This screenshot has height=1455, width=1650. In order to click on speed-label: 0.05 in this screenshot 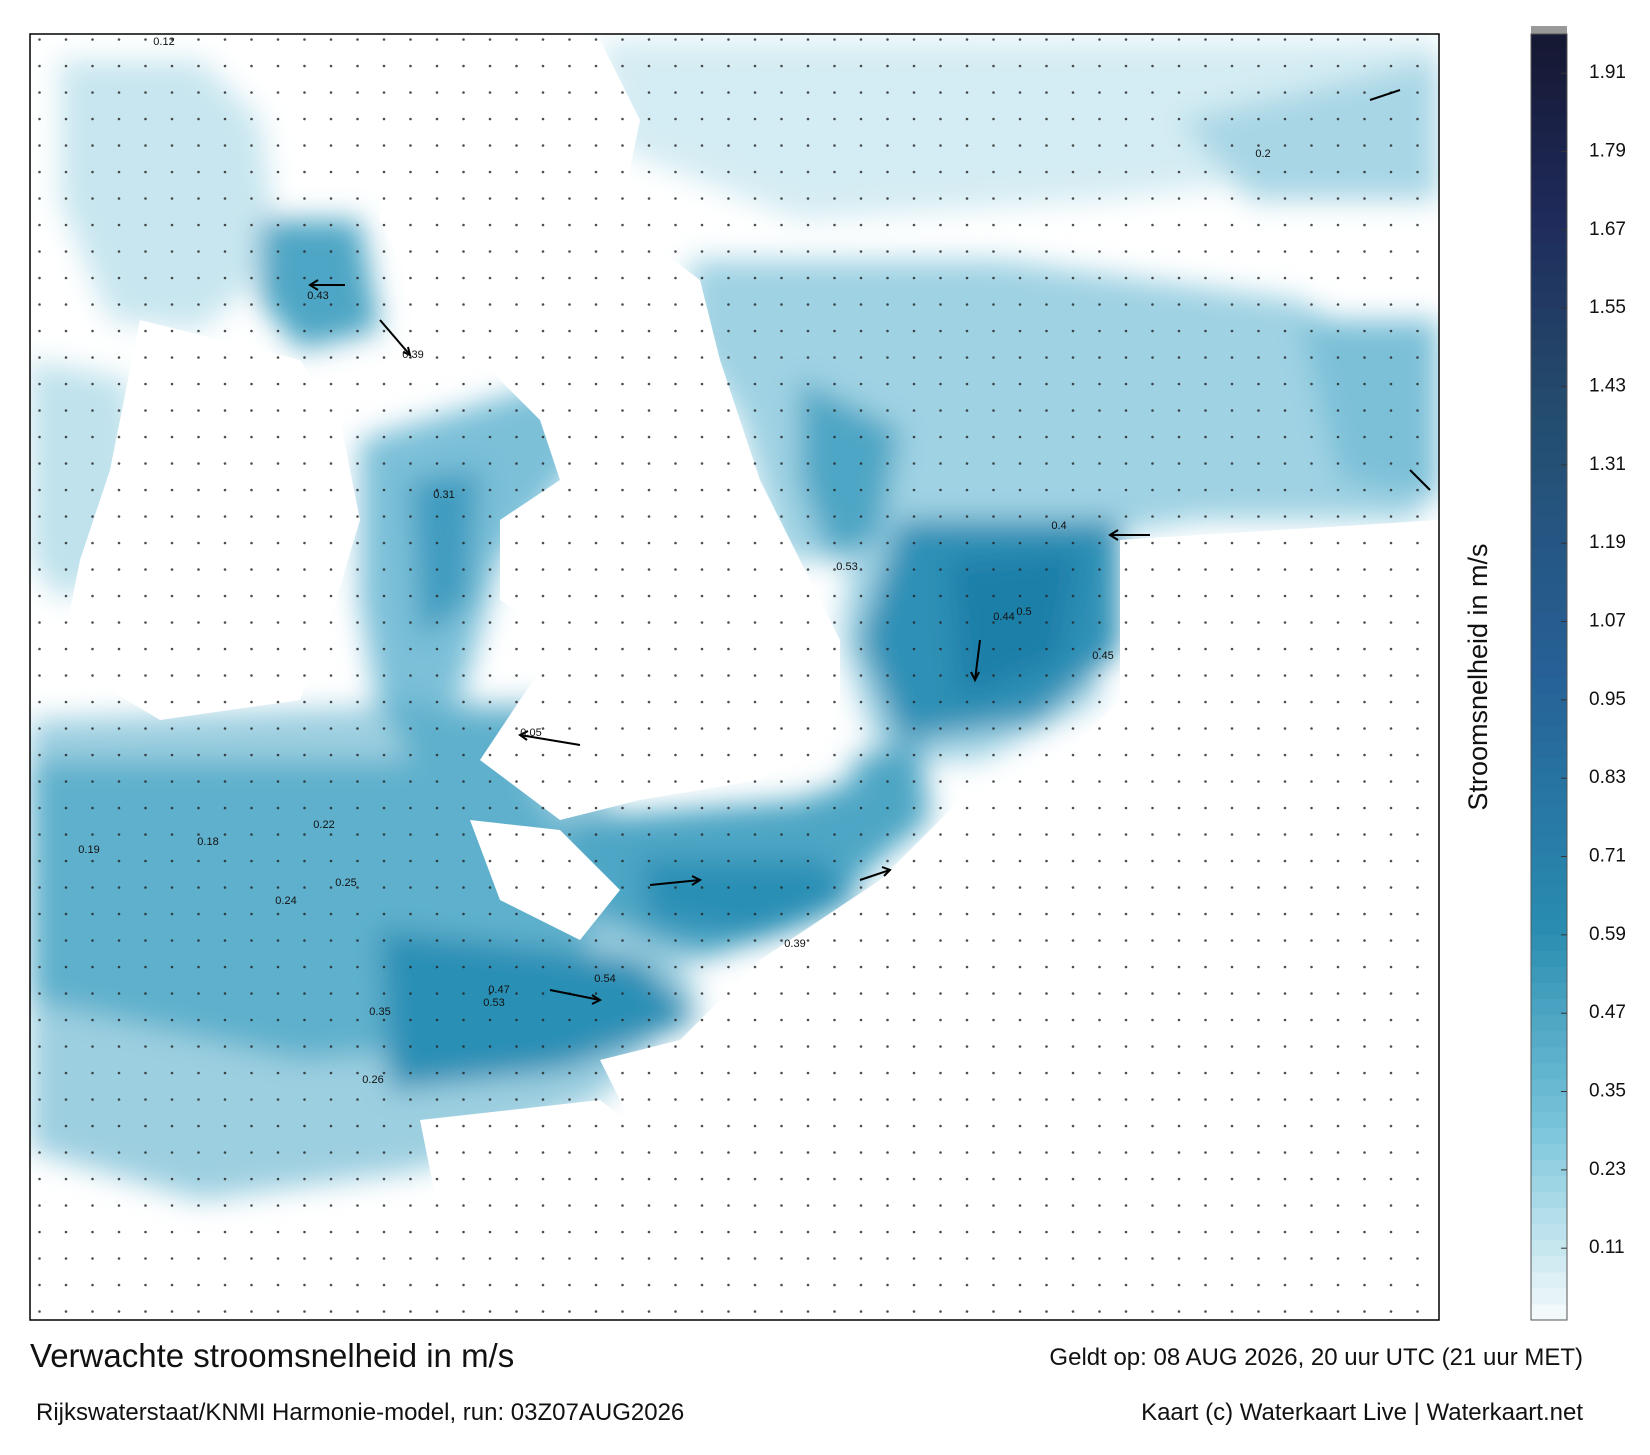, I will do `click(530, 733)`.